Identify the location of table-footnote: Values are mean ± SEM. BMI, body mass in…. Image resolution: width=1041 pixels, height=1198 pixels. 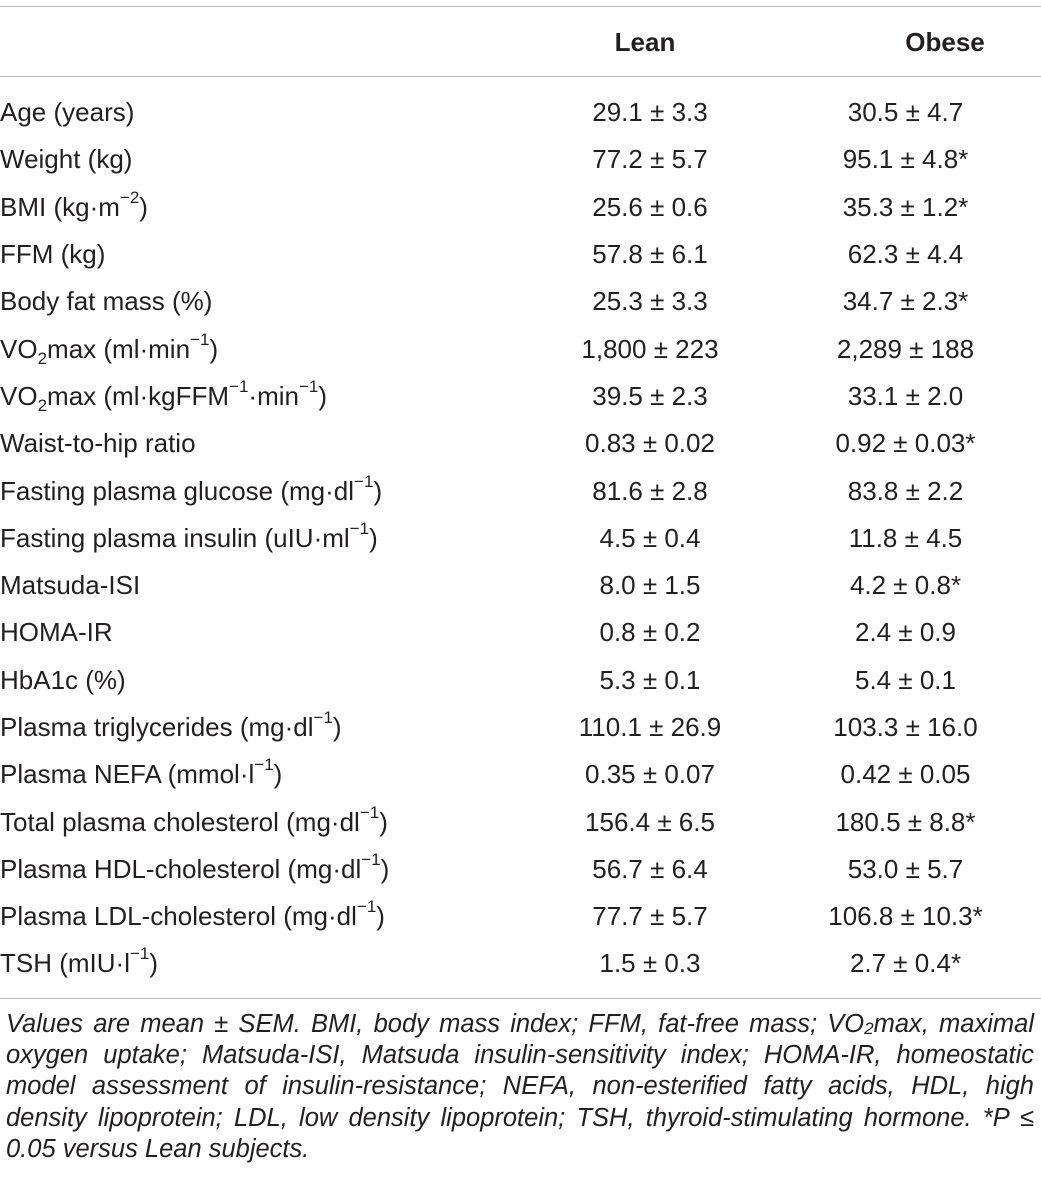
(520, 1087).